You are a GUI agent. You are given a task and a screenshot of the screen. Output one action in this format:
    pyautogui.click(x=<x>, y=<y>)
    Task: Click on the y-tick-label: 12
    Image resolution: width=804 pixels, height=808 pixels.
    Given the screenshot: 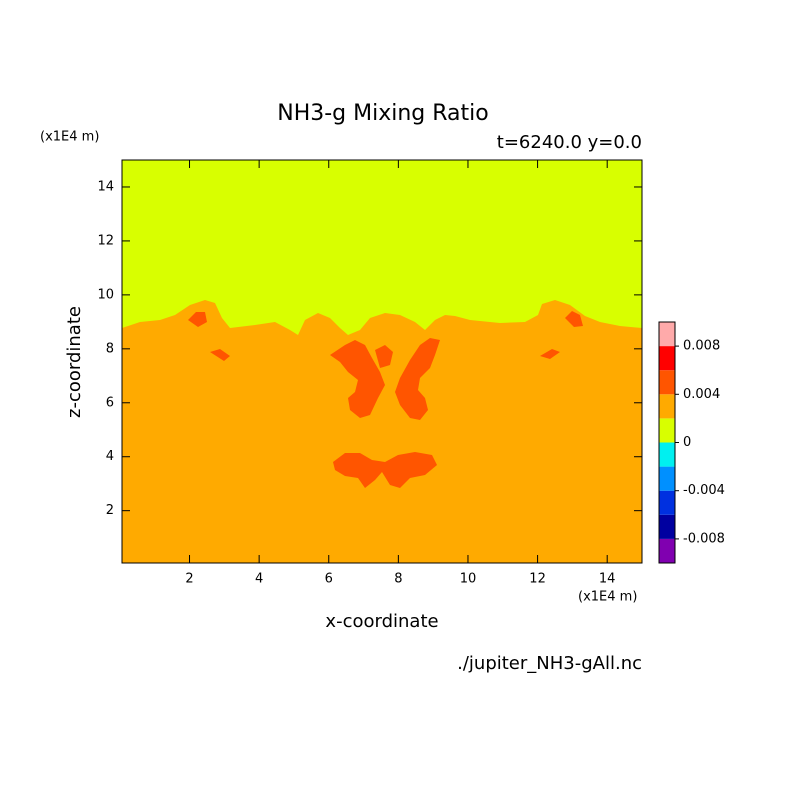 What is the action you would take?
    pyautogui.click(x=105, y=240)
    